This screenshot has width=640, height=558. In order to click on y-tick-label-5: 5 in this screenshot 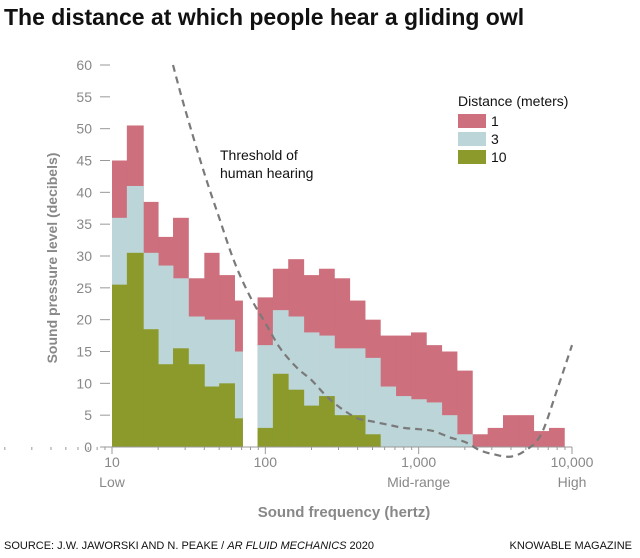, I will do `click(88, 415)`.